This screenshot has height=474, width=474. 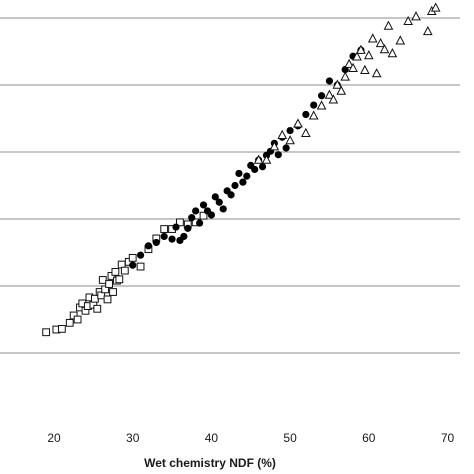 I want to click on x-tick-label-30: 30, so click(x=133, y=438).